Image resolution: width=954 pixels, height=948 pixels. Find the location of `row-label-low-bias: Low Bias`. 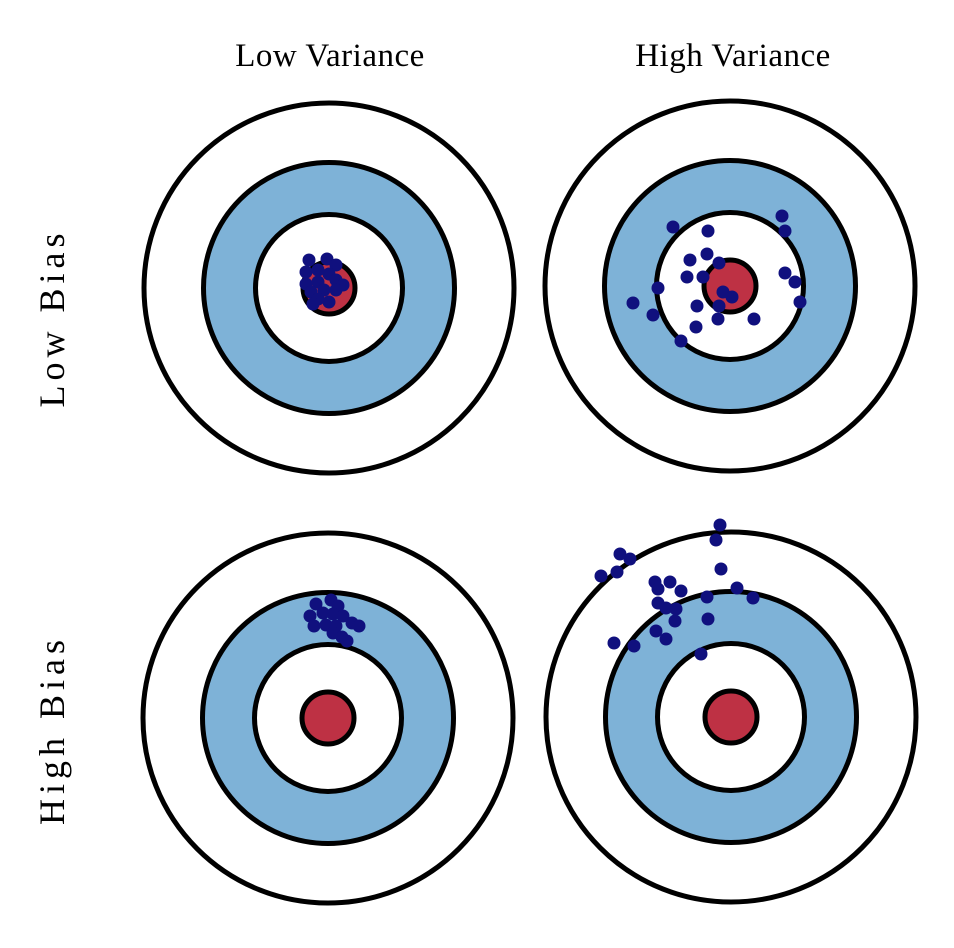

row-label-low-bias: Low Bias is located at coordinates (52, 318).